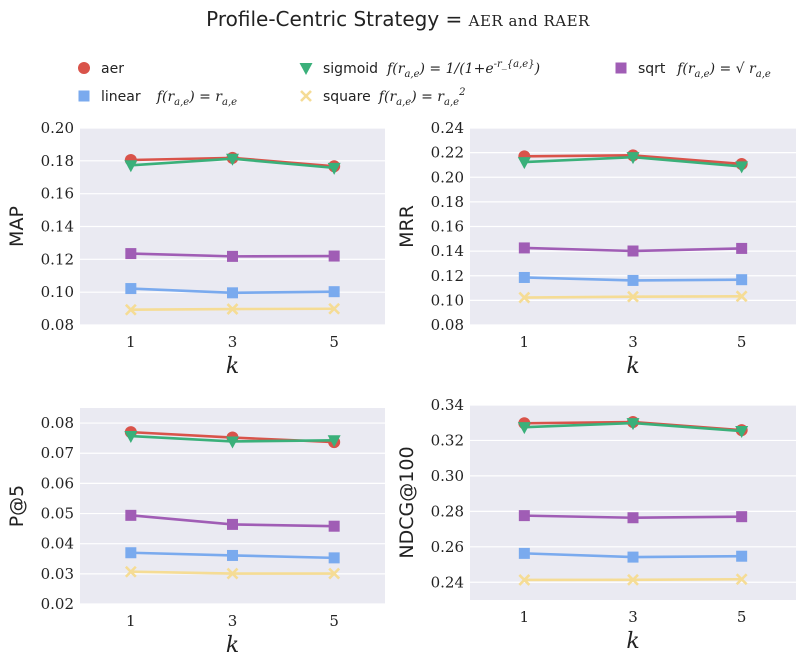 Image resolution: width=796 pixels, height=658 pixels. I want to click on y-tick-label: 0.02, so click(57, 604).